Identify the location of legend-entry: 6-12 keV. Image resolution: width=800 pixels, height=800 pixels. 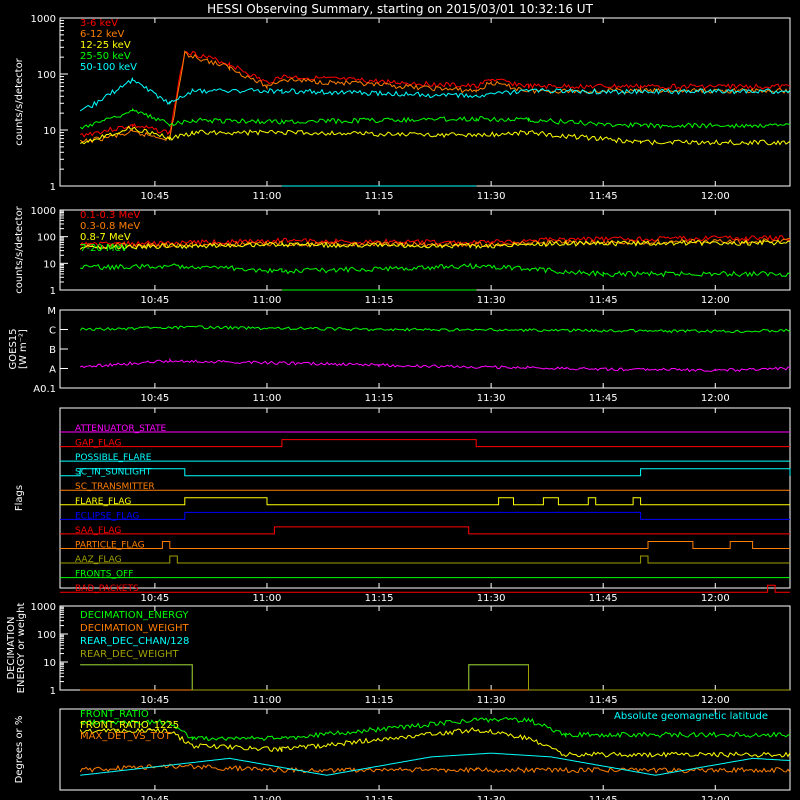
(102, 34).